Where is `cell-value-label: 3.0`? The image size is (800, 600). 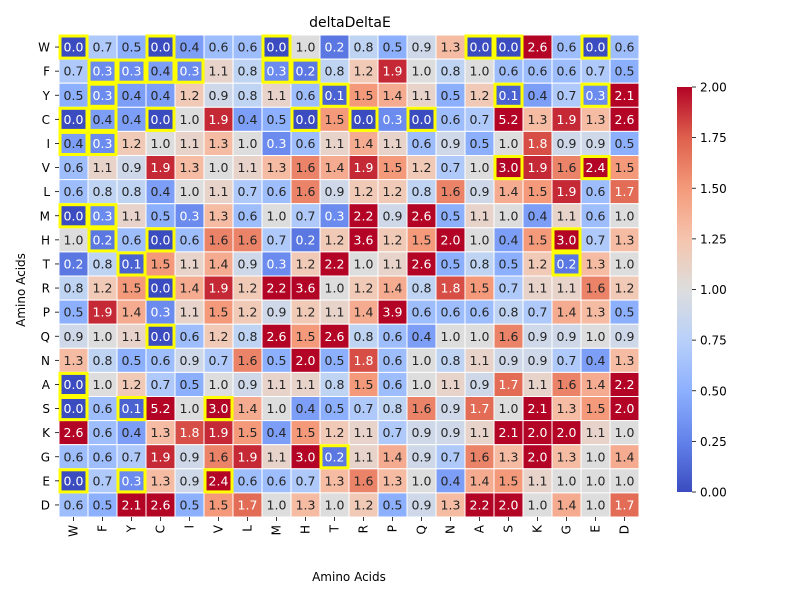 cell-value-label: 3.0 is located at coordinates (509, 167).